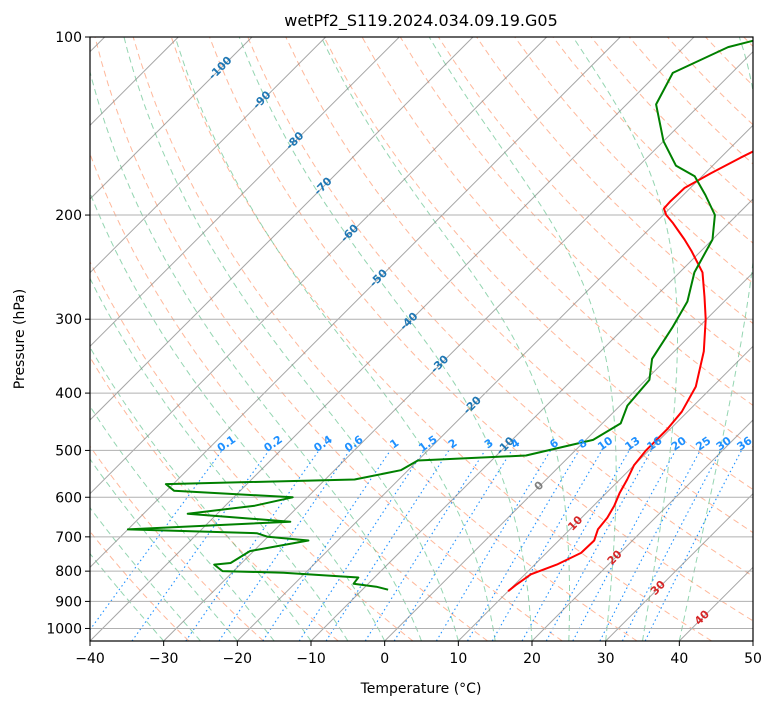  I want to click on x-tick-label: 30, so click(606, 659).